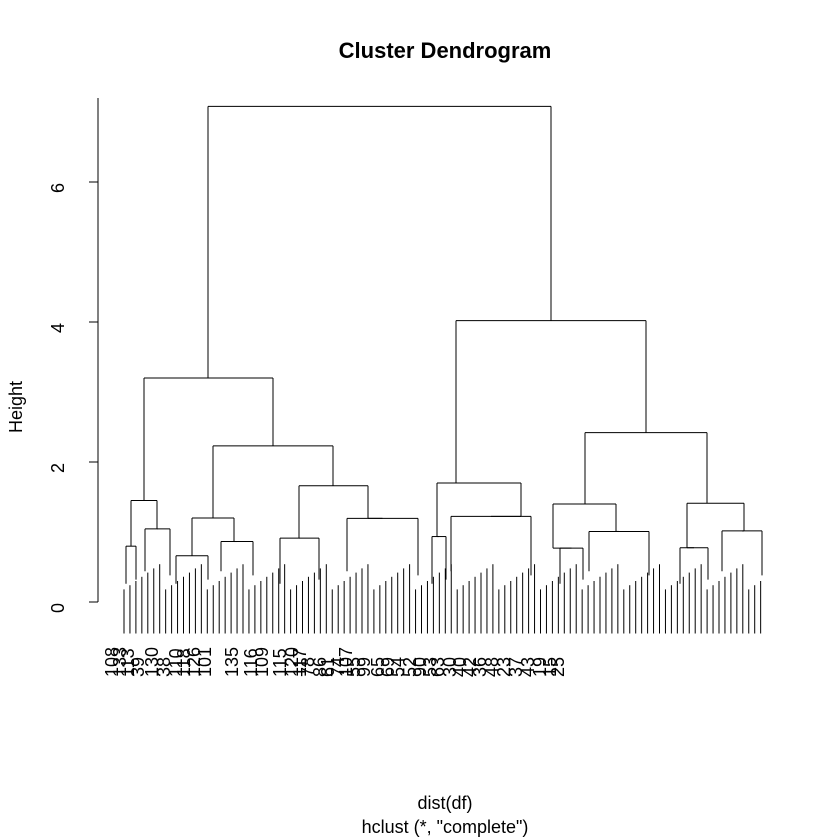  Describe the element at coordinates (430, 667) in the screenshot. I see `leaf-label: 53` at that location.